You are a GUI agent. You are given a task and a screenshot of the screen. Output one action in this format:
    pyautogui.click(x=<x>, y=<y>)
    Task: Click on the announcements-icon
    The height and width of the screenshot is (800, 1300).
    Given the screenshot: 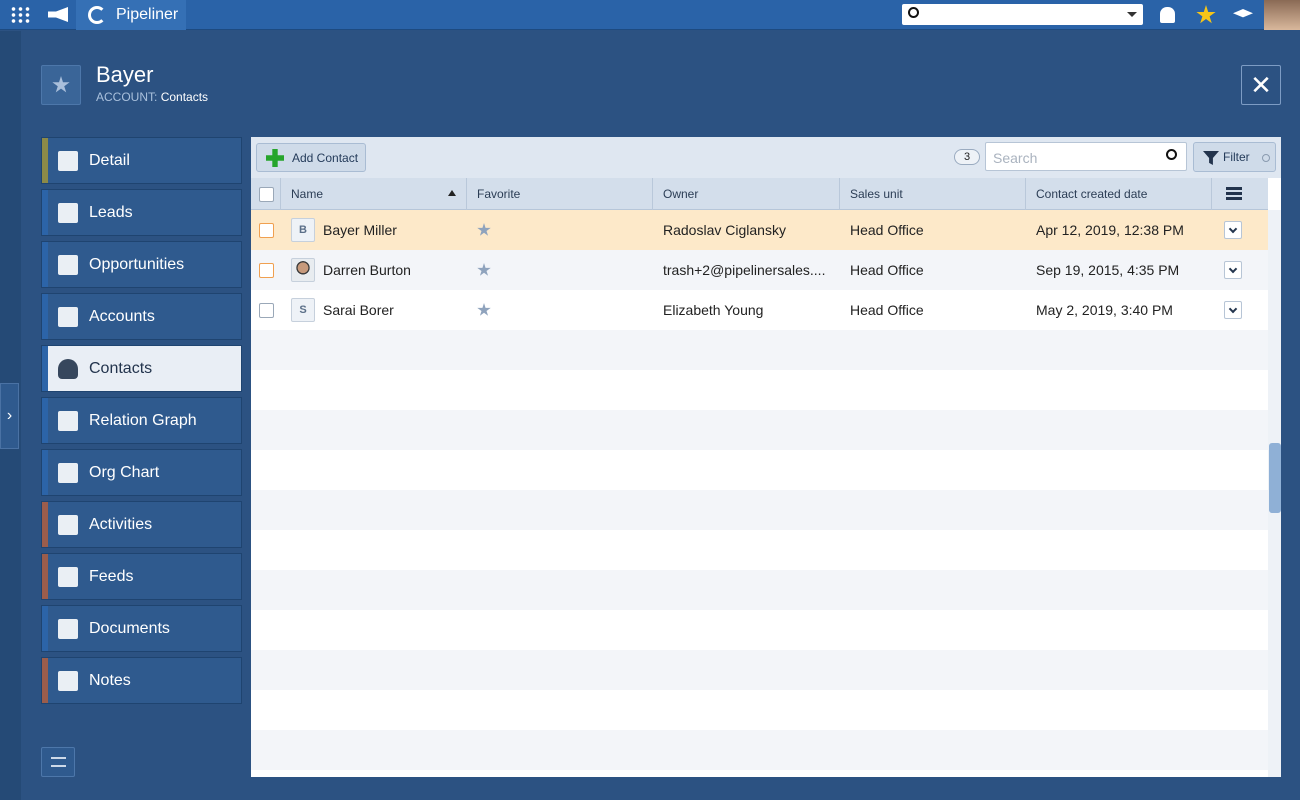 What is the action you would take?
    pyautogui.click(x=58, y=14)
    